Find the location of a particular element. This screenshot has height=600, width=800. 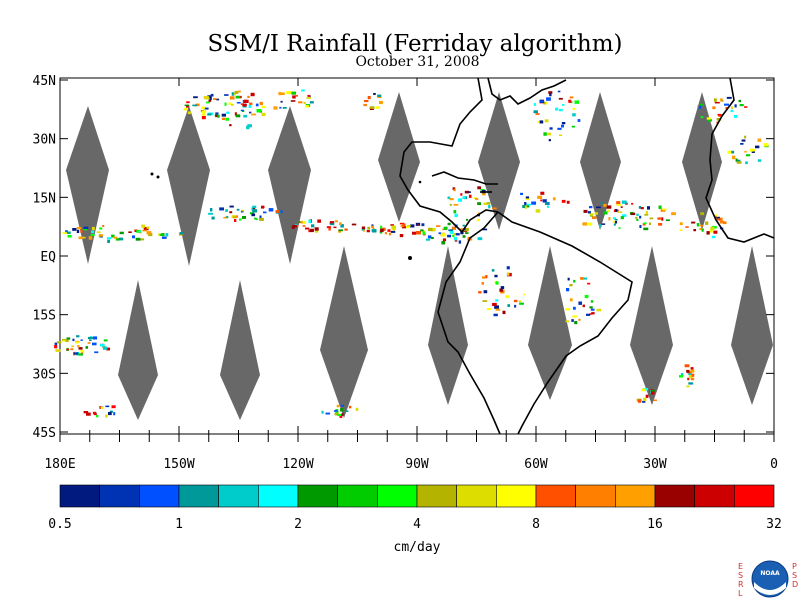

colorbar-swatch is located at coordinates (397, 496).